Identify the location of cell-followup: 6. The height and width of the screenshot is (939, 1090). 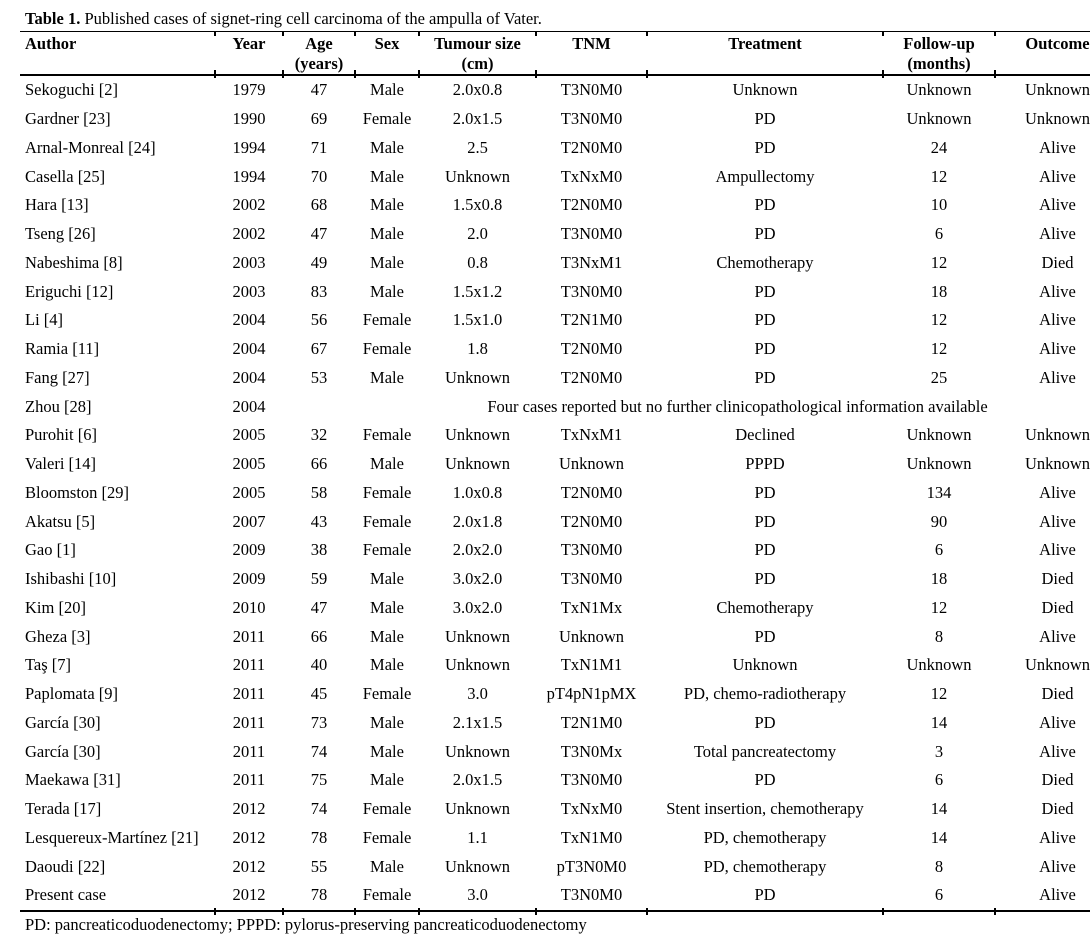
(939, 898).